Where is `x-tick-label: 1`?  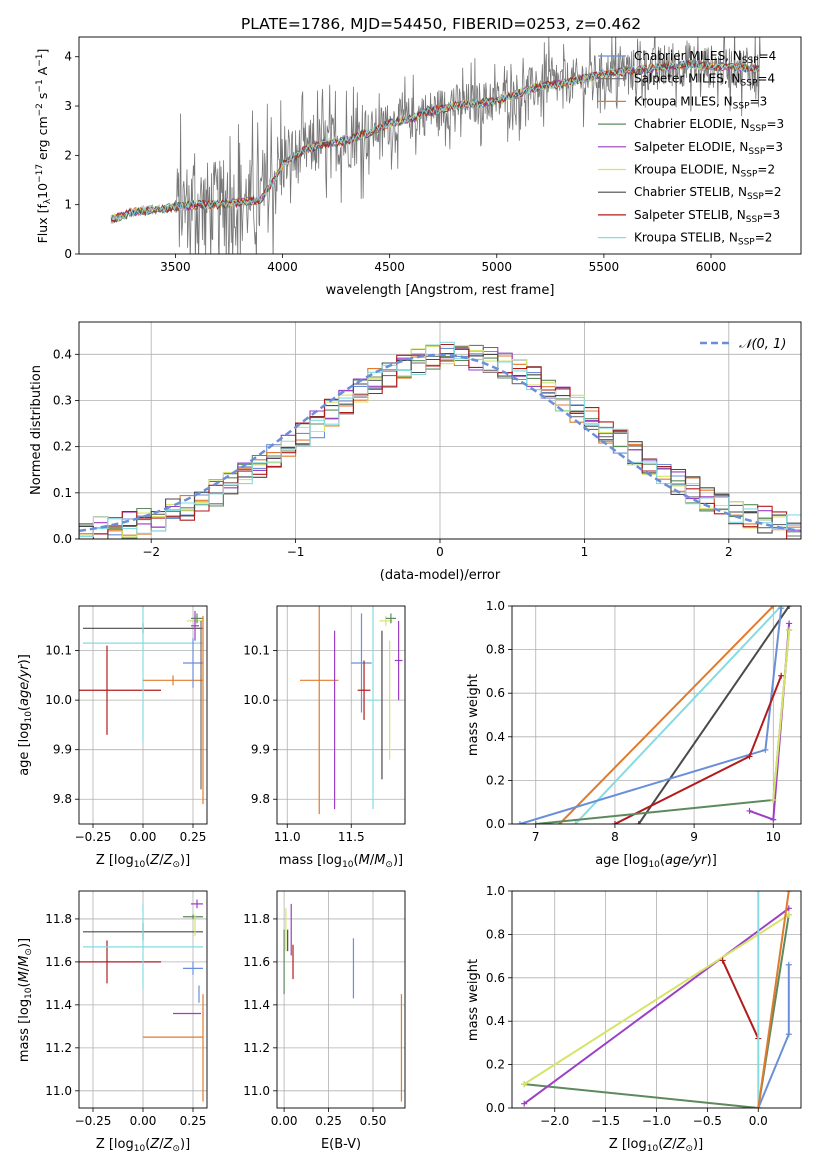
x-tick-label: 1 is located at coordinates (585, 552).